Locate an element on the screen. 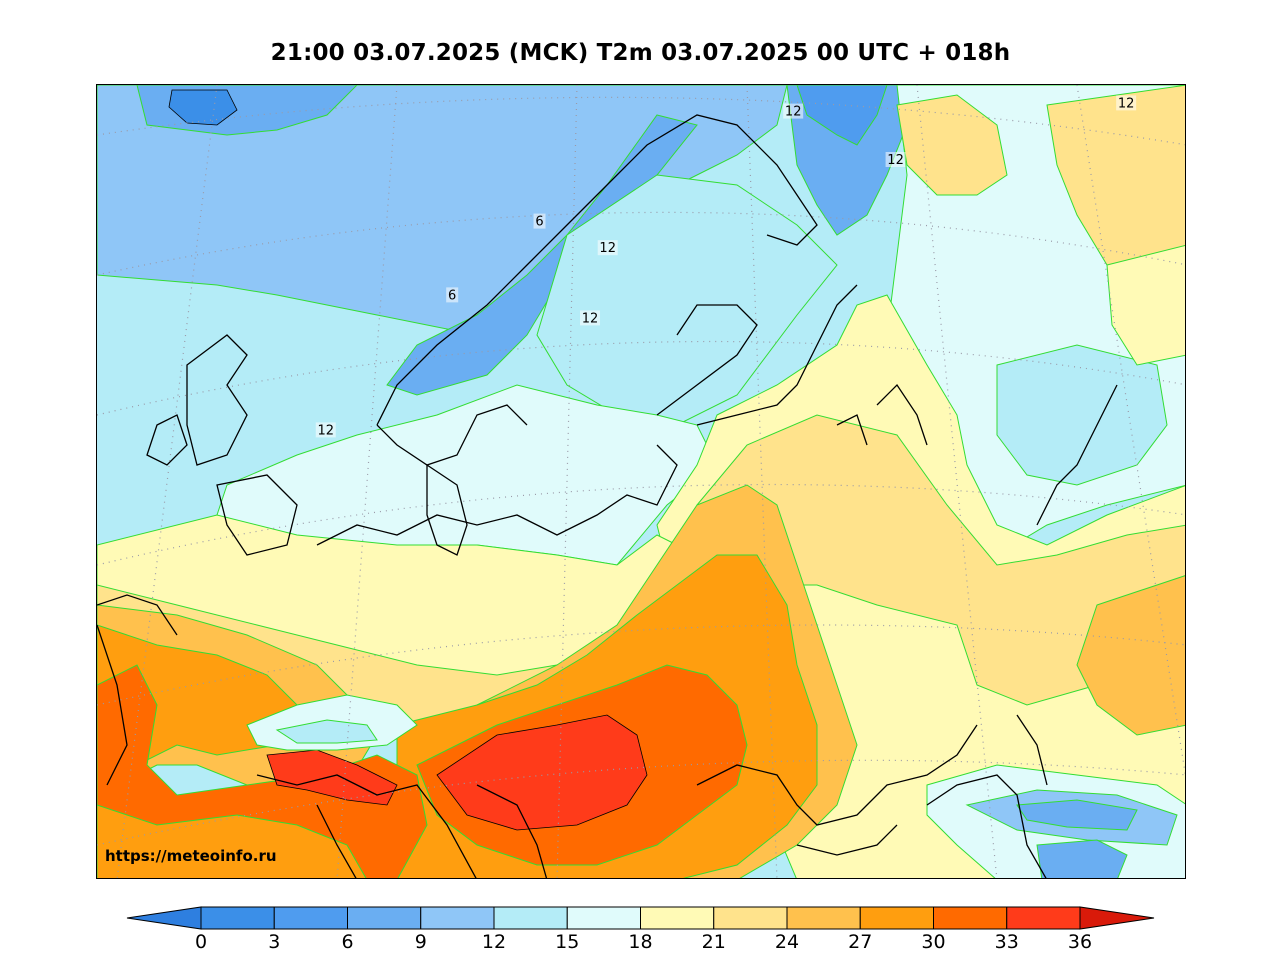 Image resolution: width=1281 pixels, height=963 pixels. colorbar-tick-label: 3 is located at coordinates (274, 942).